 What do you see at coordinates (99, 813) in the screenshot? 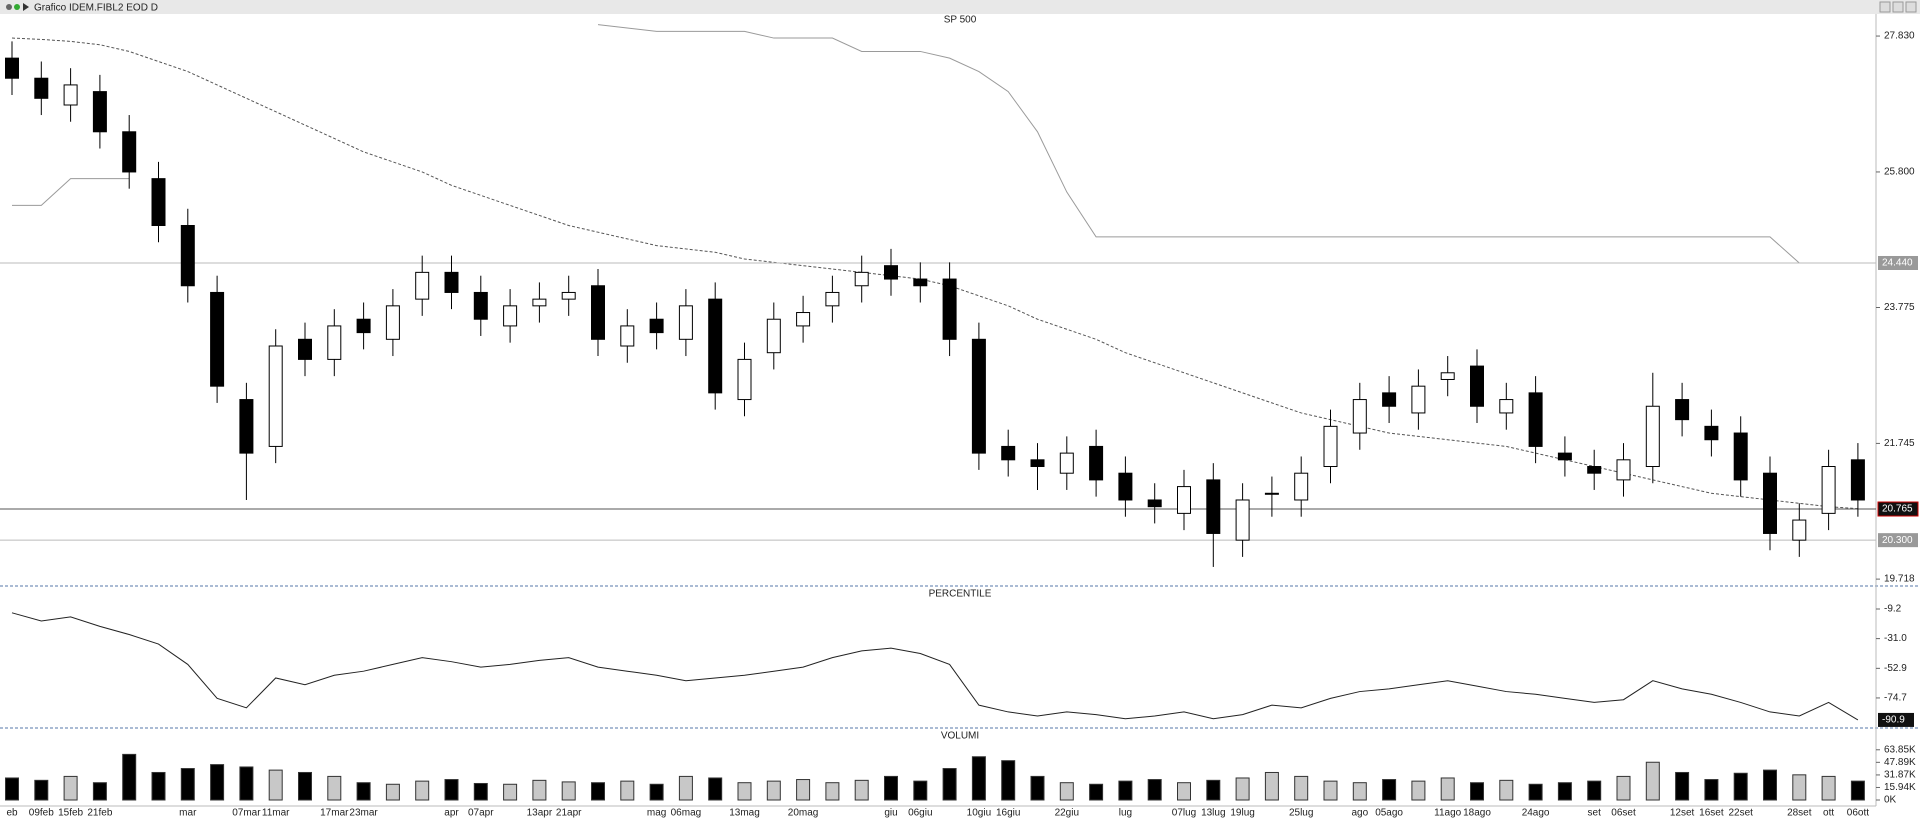
I see `x-tick-label: 21feb` at bounding box center [99, 813].